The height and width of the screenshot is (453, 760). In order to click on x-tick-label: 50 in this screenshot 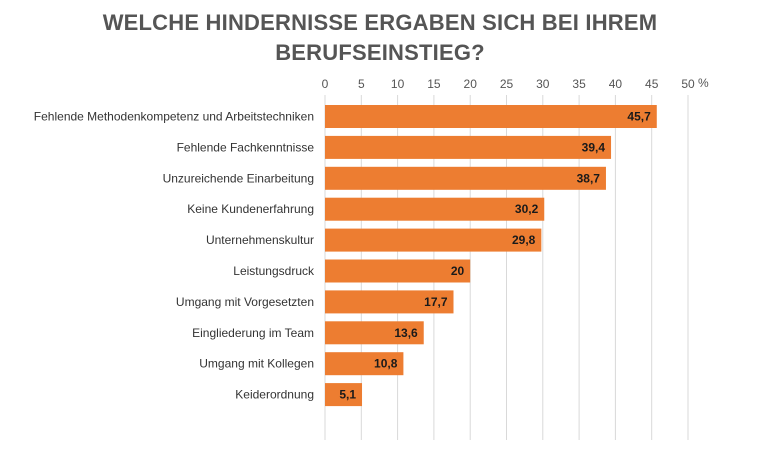, I will do `click(688, 84)`.